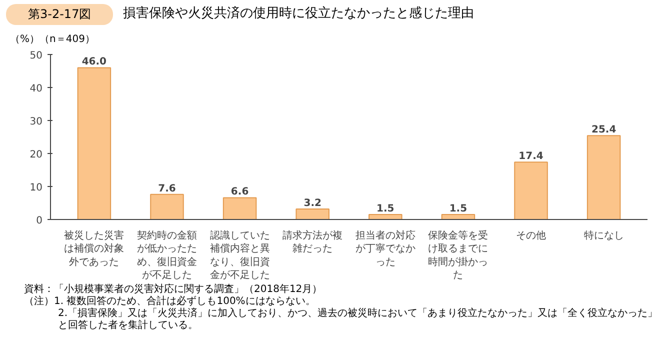 The height and width of the screenshot is (348, 667). What do you see at coordinates (312, 242) in the screenshot?
I see `x-tick-label: 請求方法が複雑だった` at bounding box center [312, 242].